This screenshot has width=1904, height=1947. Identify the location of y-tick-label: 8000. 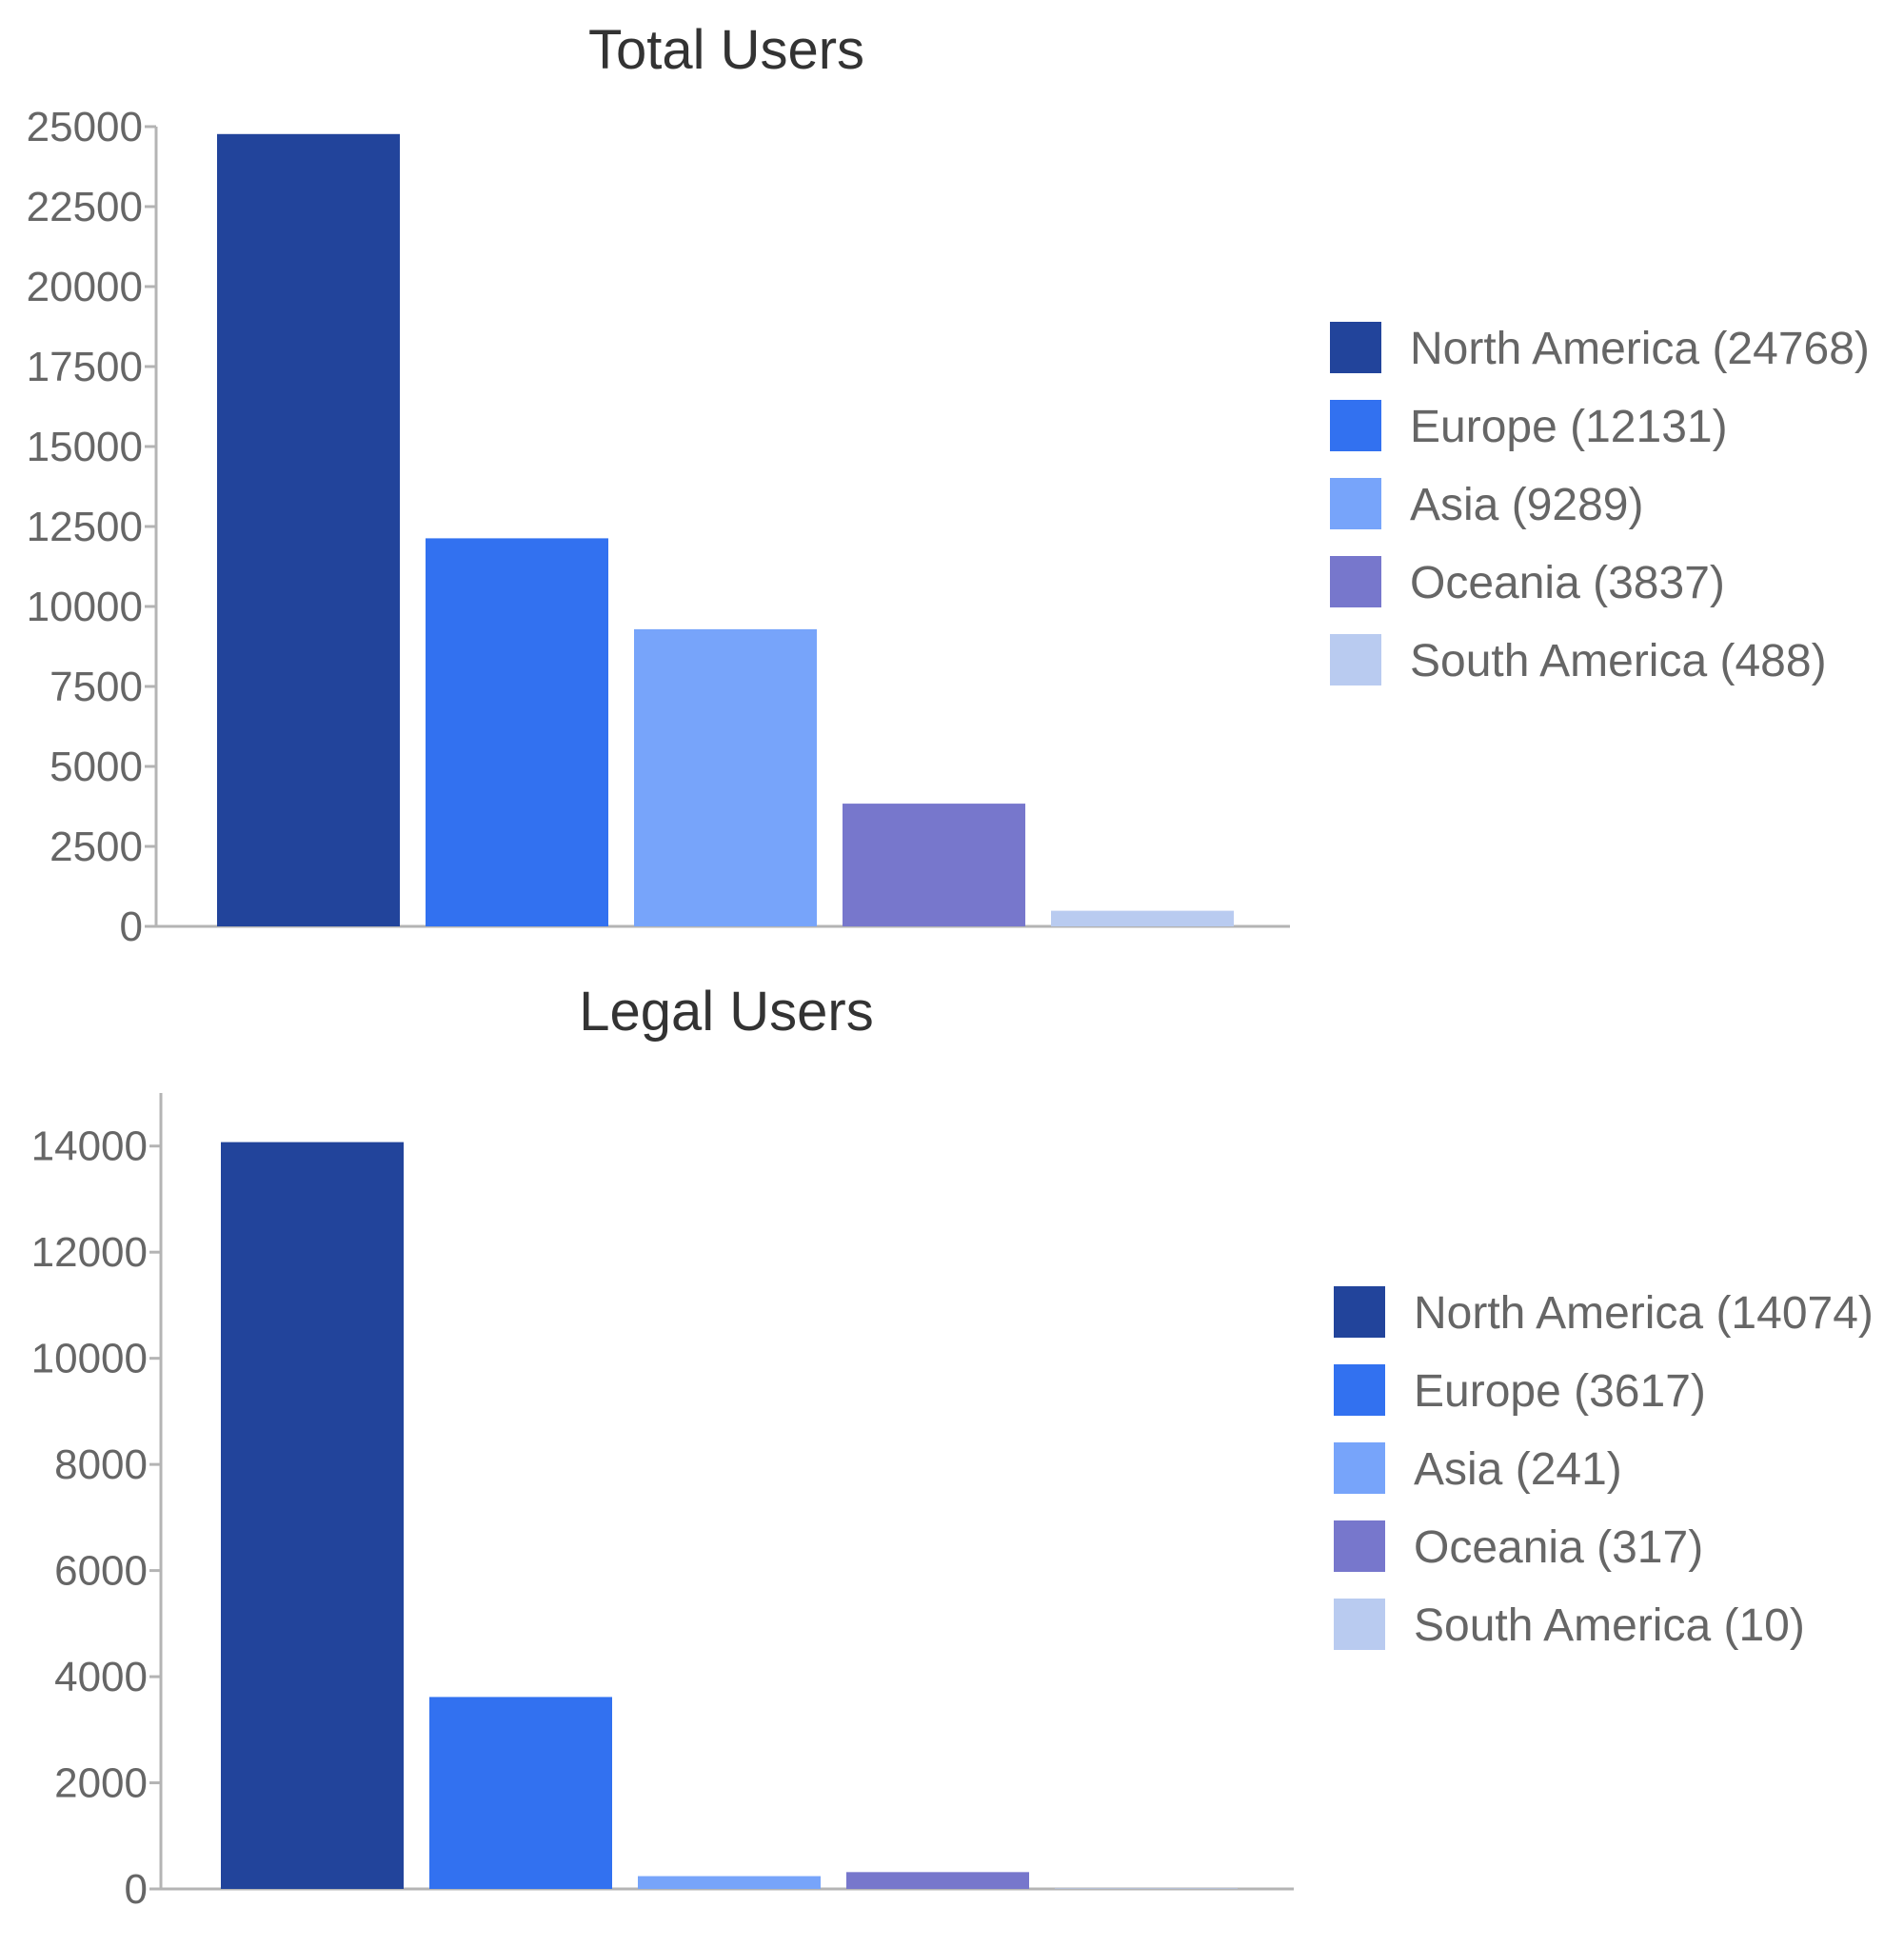
(101, 1464).